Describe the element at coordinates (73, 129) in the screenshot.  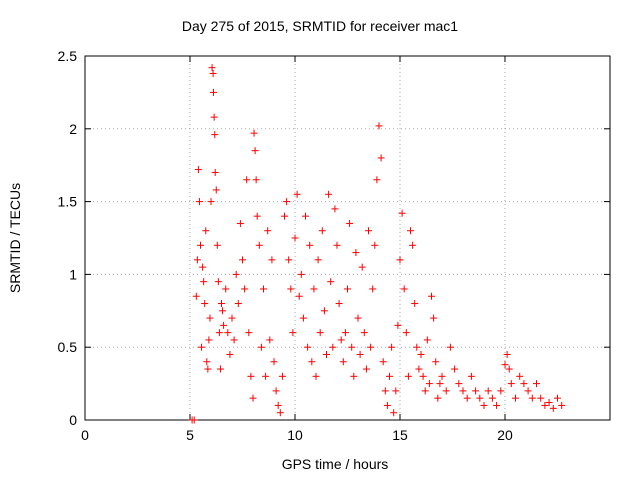
I see `y-tick-label: 2` at that location.